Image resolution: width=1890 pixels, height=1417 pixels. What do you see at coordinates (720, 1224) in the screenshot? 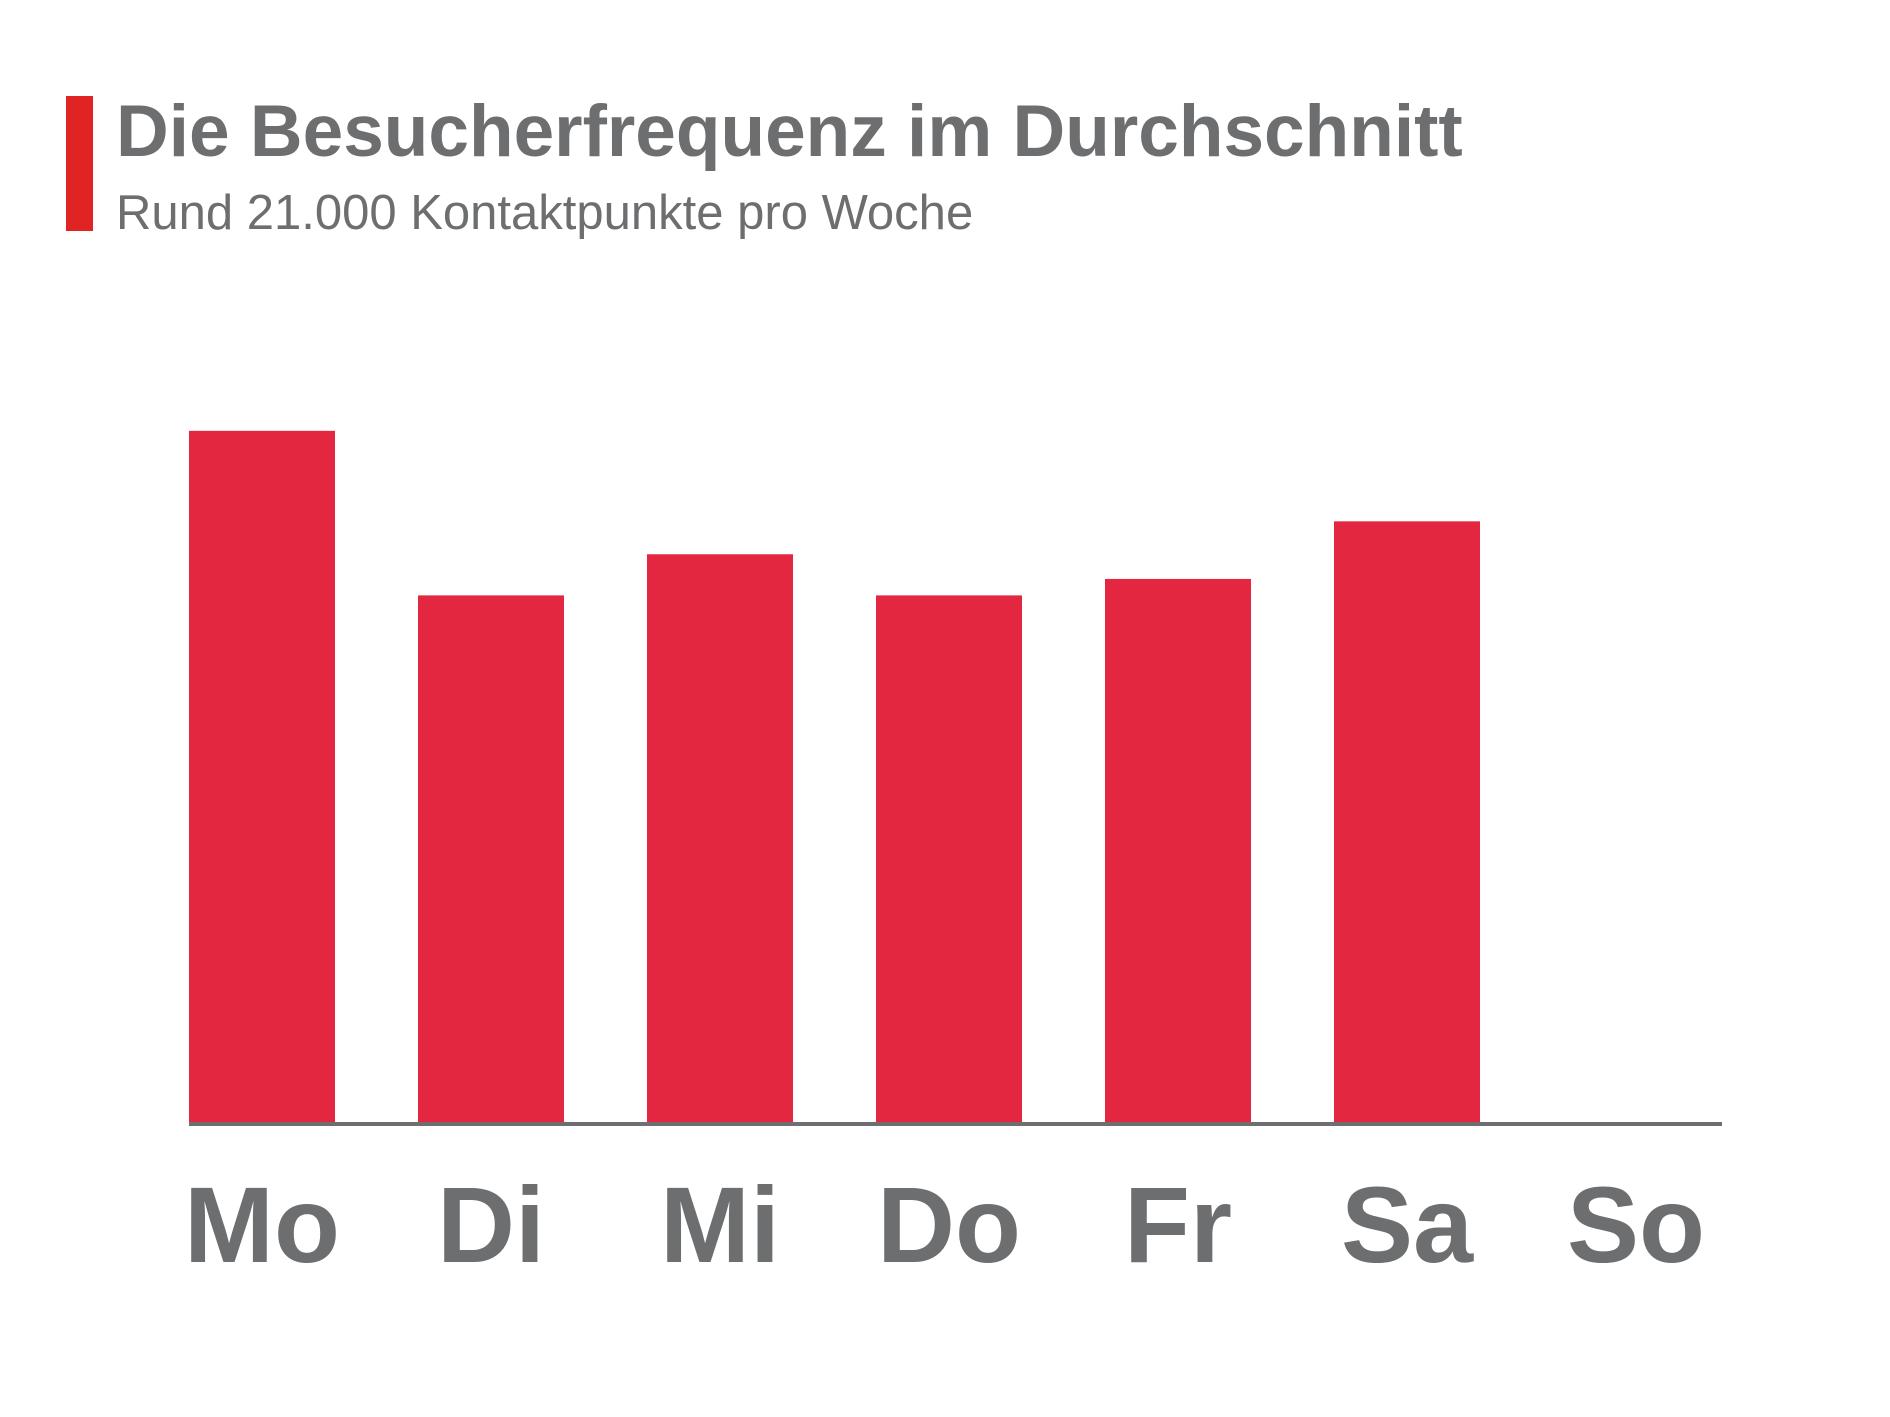
I see `x-tick-label: Mi` at bounding box center [720, 1224].